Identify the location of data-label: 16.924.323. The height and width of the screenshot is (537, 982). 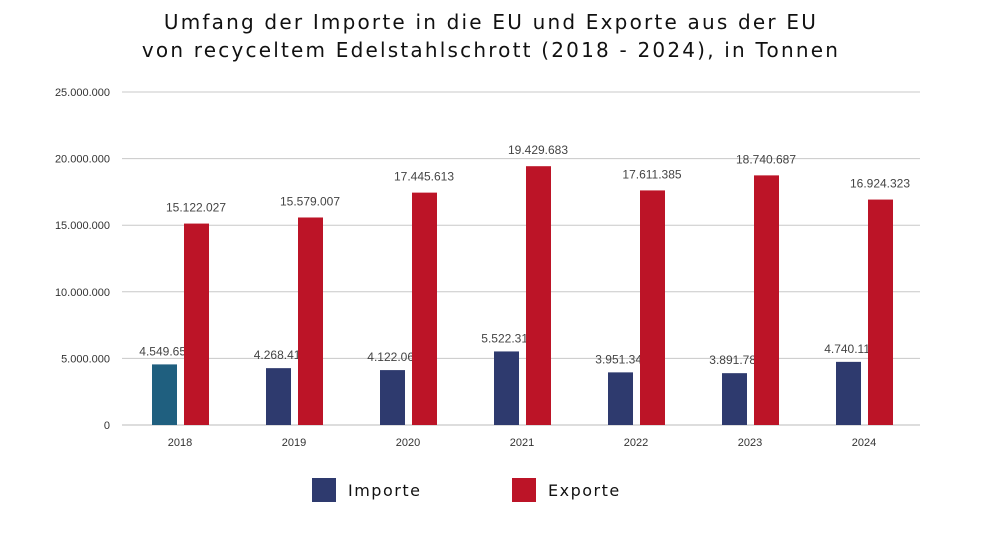
(880, 184).